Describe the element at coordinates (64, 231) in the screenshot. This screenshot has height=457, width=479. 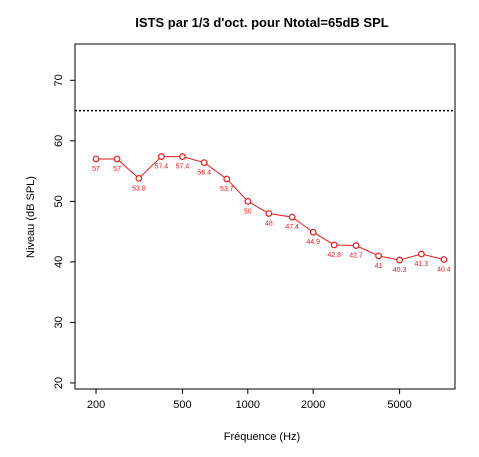
I see `y-axis: 20 30 40 50 60 70` at that location.